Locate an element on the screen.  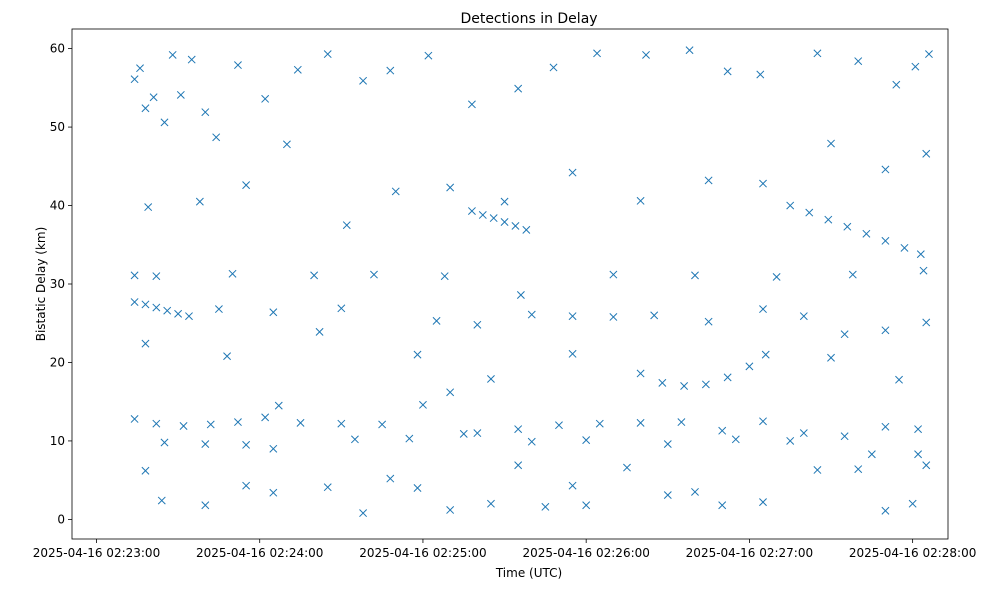
y-tick-label: 30 is located at coordinates (57, 284).